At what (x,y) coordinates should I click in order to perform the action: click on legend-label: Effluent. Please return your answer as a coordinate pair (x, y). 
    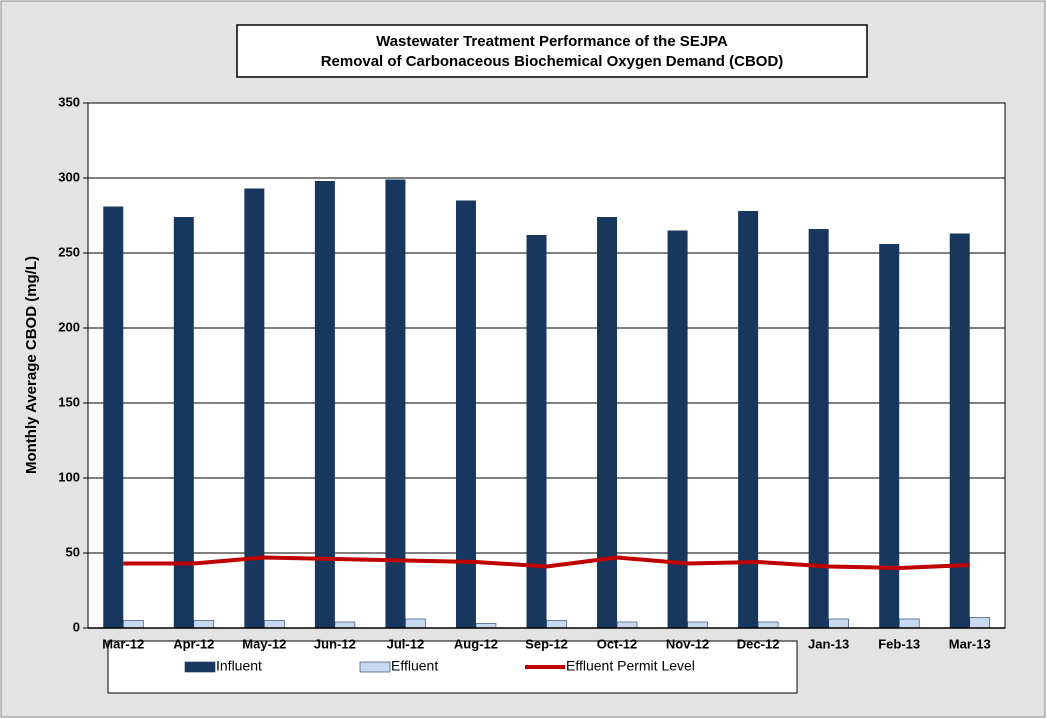
    Looking at the image, I should click on (414, 666).